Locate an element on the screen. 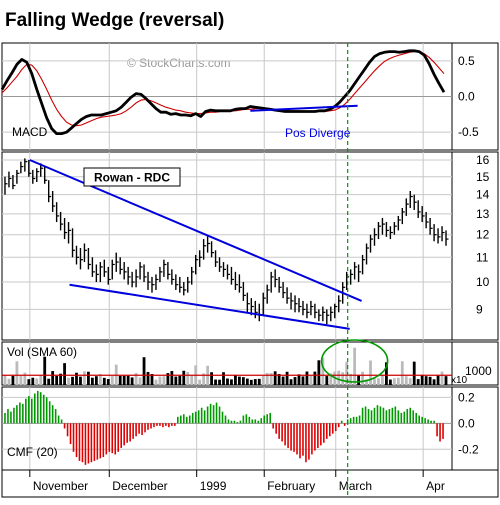  volume-highlight-ellipse is located at coordinates (354, 361).